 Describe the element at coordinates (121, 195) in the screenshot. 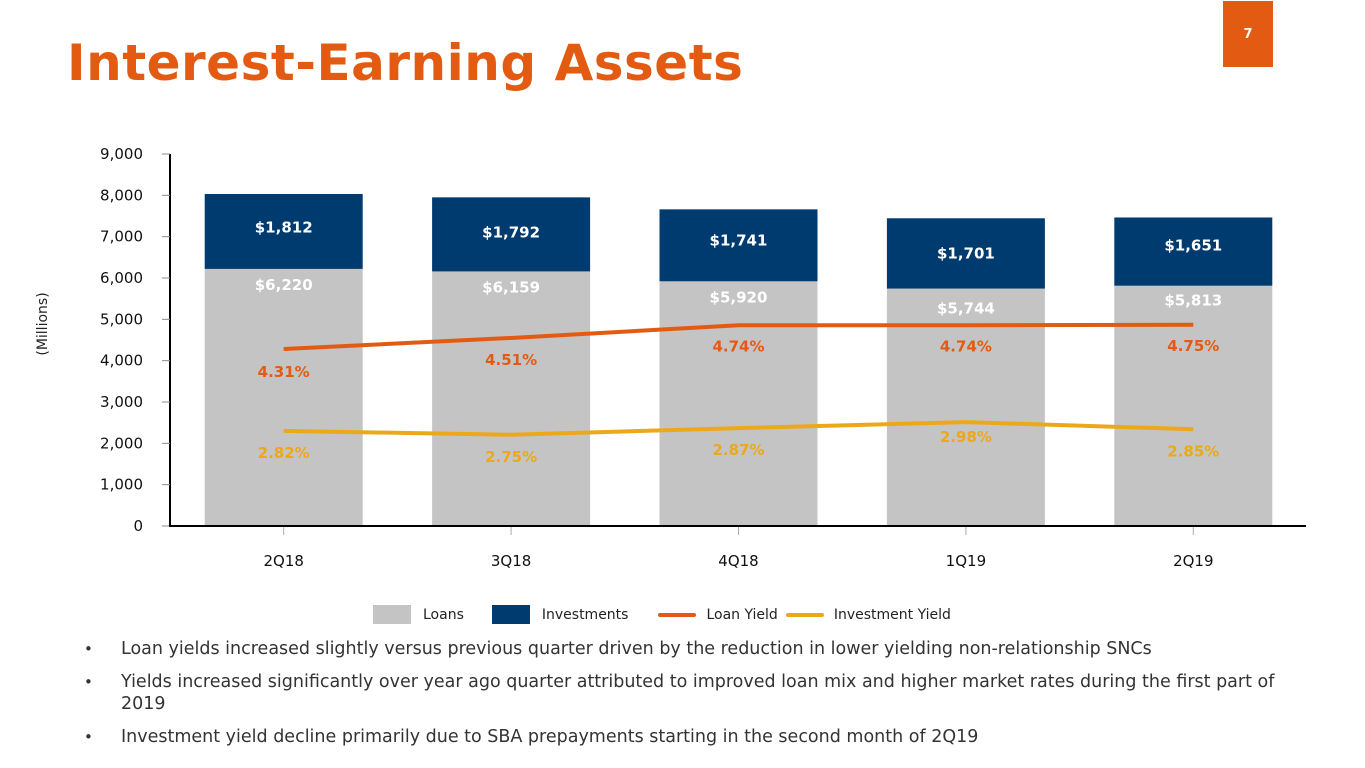

I see `y-tick-label: 8,000` at that location.